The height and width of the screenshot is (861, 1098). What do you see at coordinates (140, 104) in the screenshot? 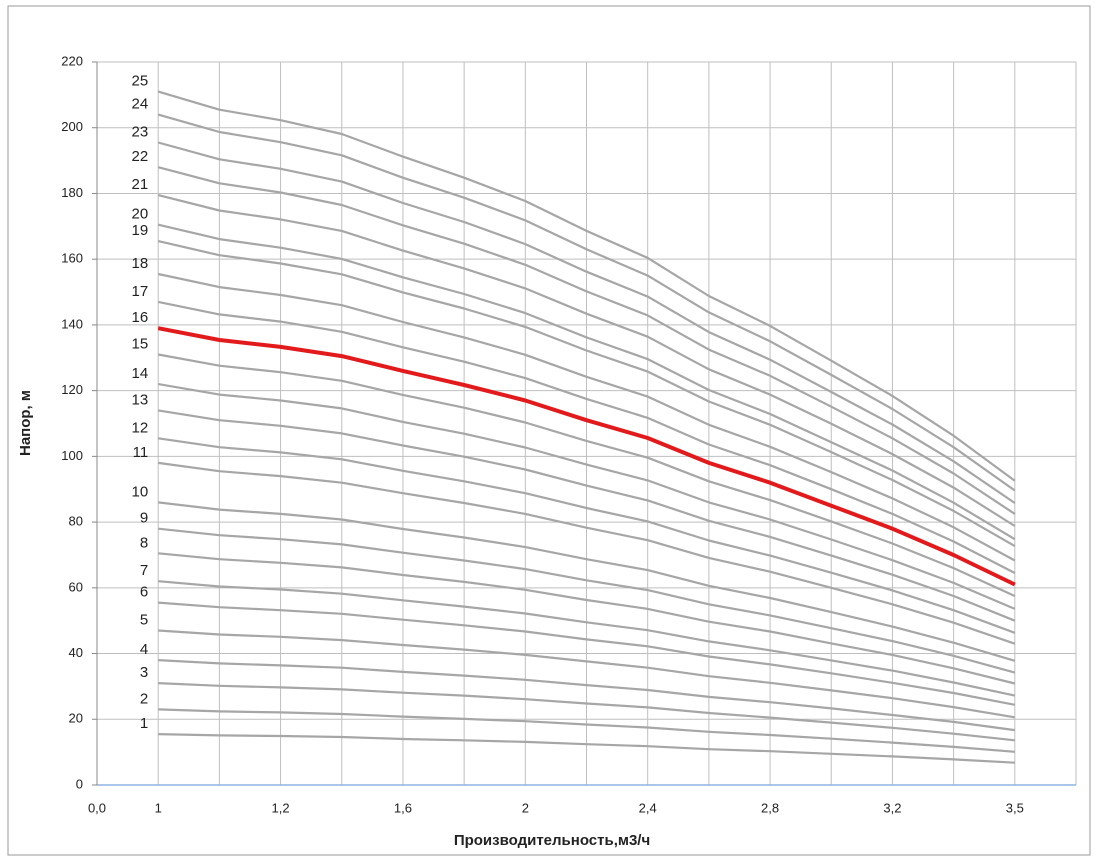
I see `curve-label: 24` at bounding box center [140, 104].